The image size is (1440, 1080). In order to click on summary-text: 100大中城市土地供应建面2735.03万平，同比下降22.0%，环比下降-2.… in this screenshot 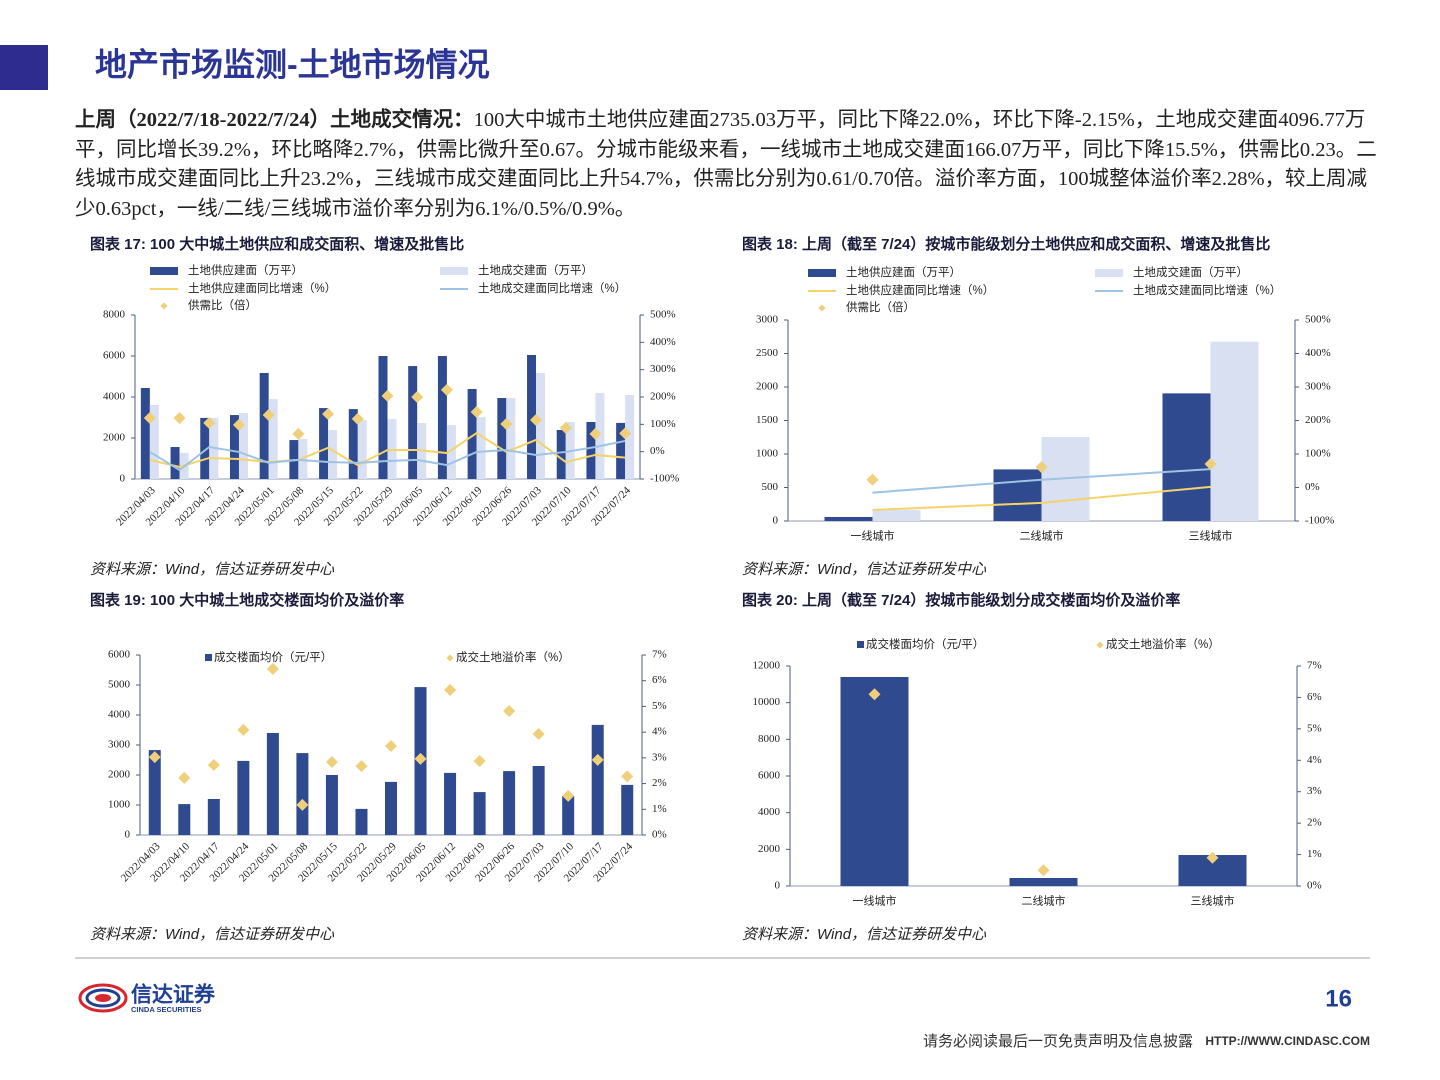, I will do `click(726, 164)`.